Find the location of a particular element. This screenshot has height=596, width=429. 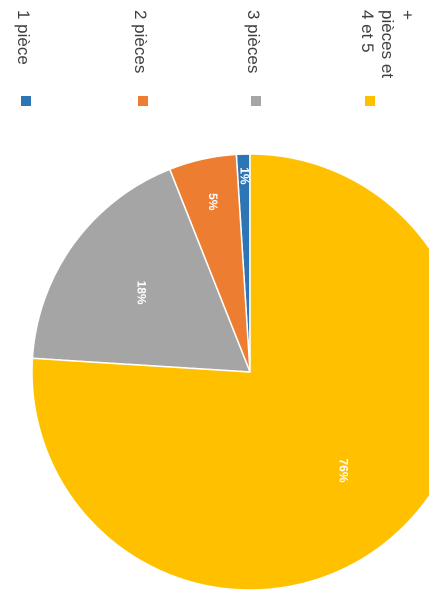

legend-label-1: 1 pièce is located at coordinates (23, 37).